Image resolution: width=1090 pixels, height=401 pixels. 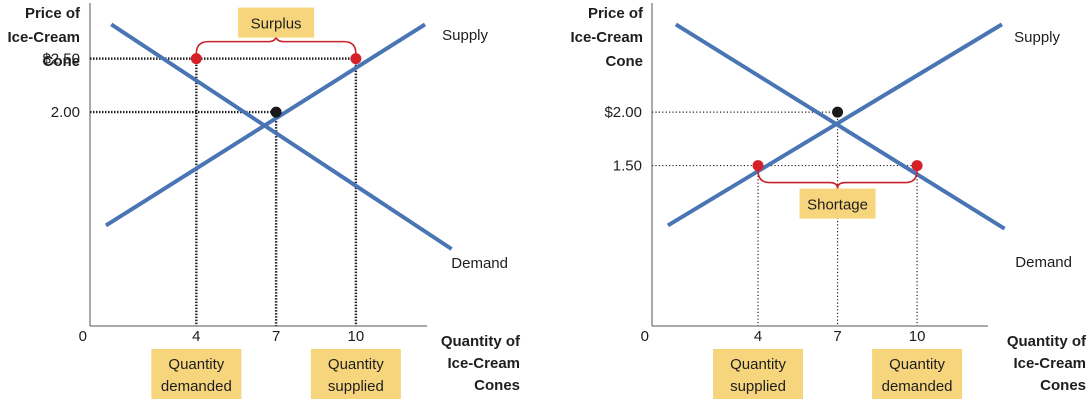 I want to click on y-tick-label: 1.50, so click(x=627, y=166).